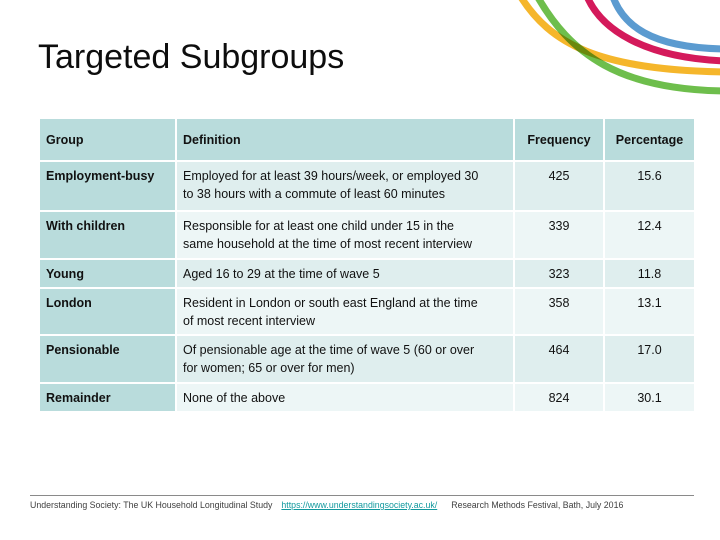 This screenshot has width=720, height=540. Describe the element at coordinates (107, 273) in the screenshot. I see `cell-group: Young` at that location.